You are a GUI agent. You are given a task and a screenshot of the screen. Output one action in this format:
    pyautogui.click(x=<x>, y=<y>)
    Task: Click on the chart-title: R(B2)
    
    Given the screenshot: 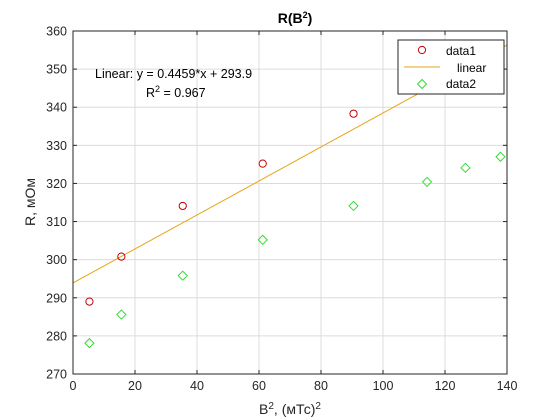 What is the action you would take?
    pyautogui.click(x=295, y=18)
    